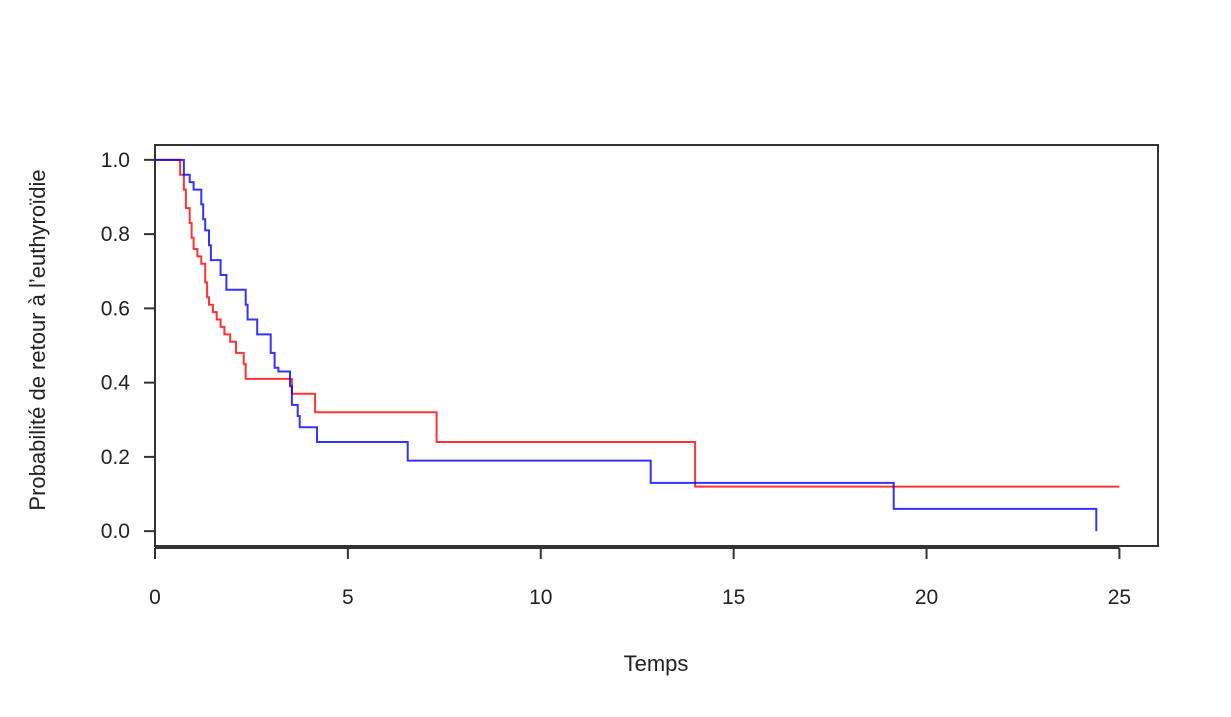 The image size is (1231, 717). Describe the element at coordinates (116, 383) in the screenshot. I see `y-tick-label: 0.4` at that location.